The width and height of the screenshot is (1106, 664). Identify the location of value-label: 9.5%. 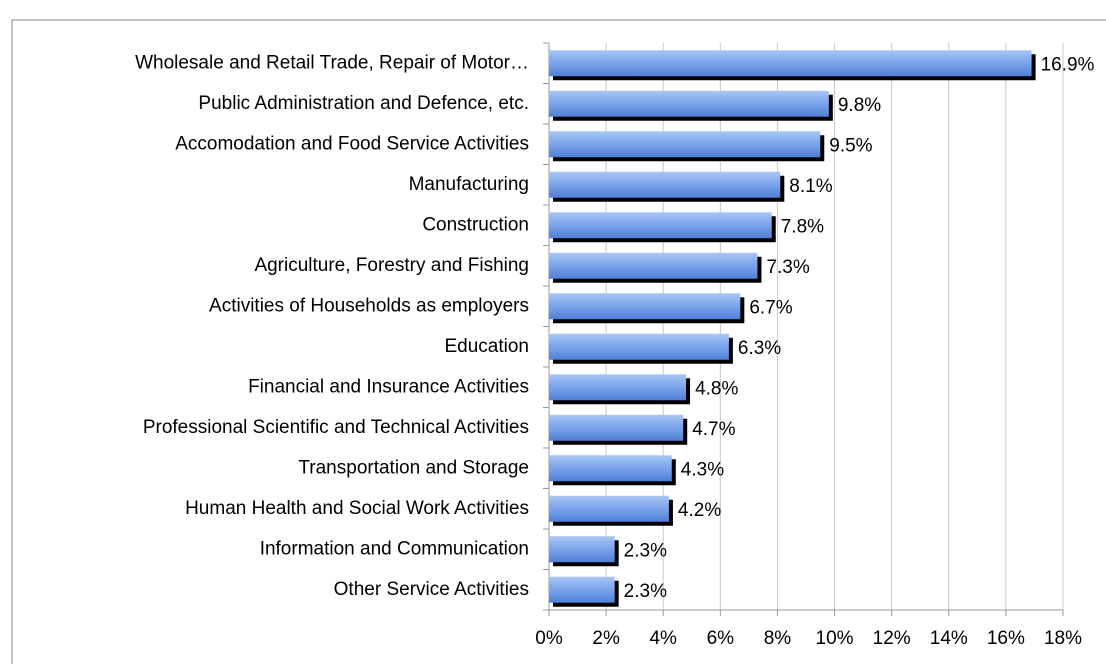
(850, 145).